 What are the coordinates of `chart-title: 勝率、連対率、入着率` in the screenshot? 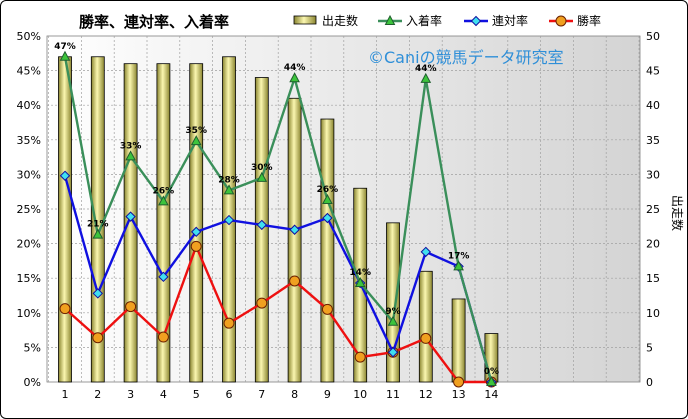 It's located at (154, 22).